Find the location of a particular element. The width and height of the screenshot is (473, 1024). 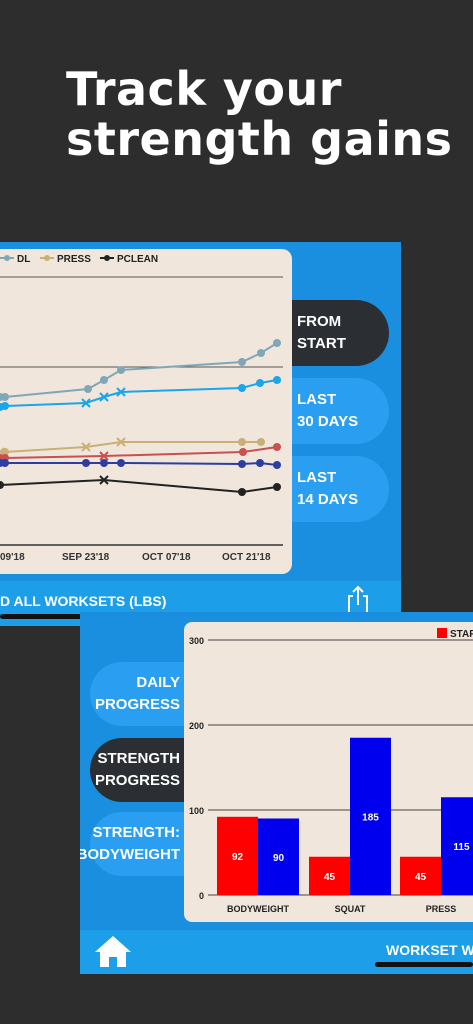

headline-line-2: strength gains is located at coordinates (259, 139).